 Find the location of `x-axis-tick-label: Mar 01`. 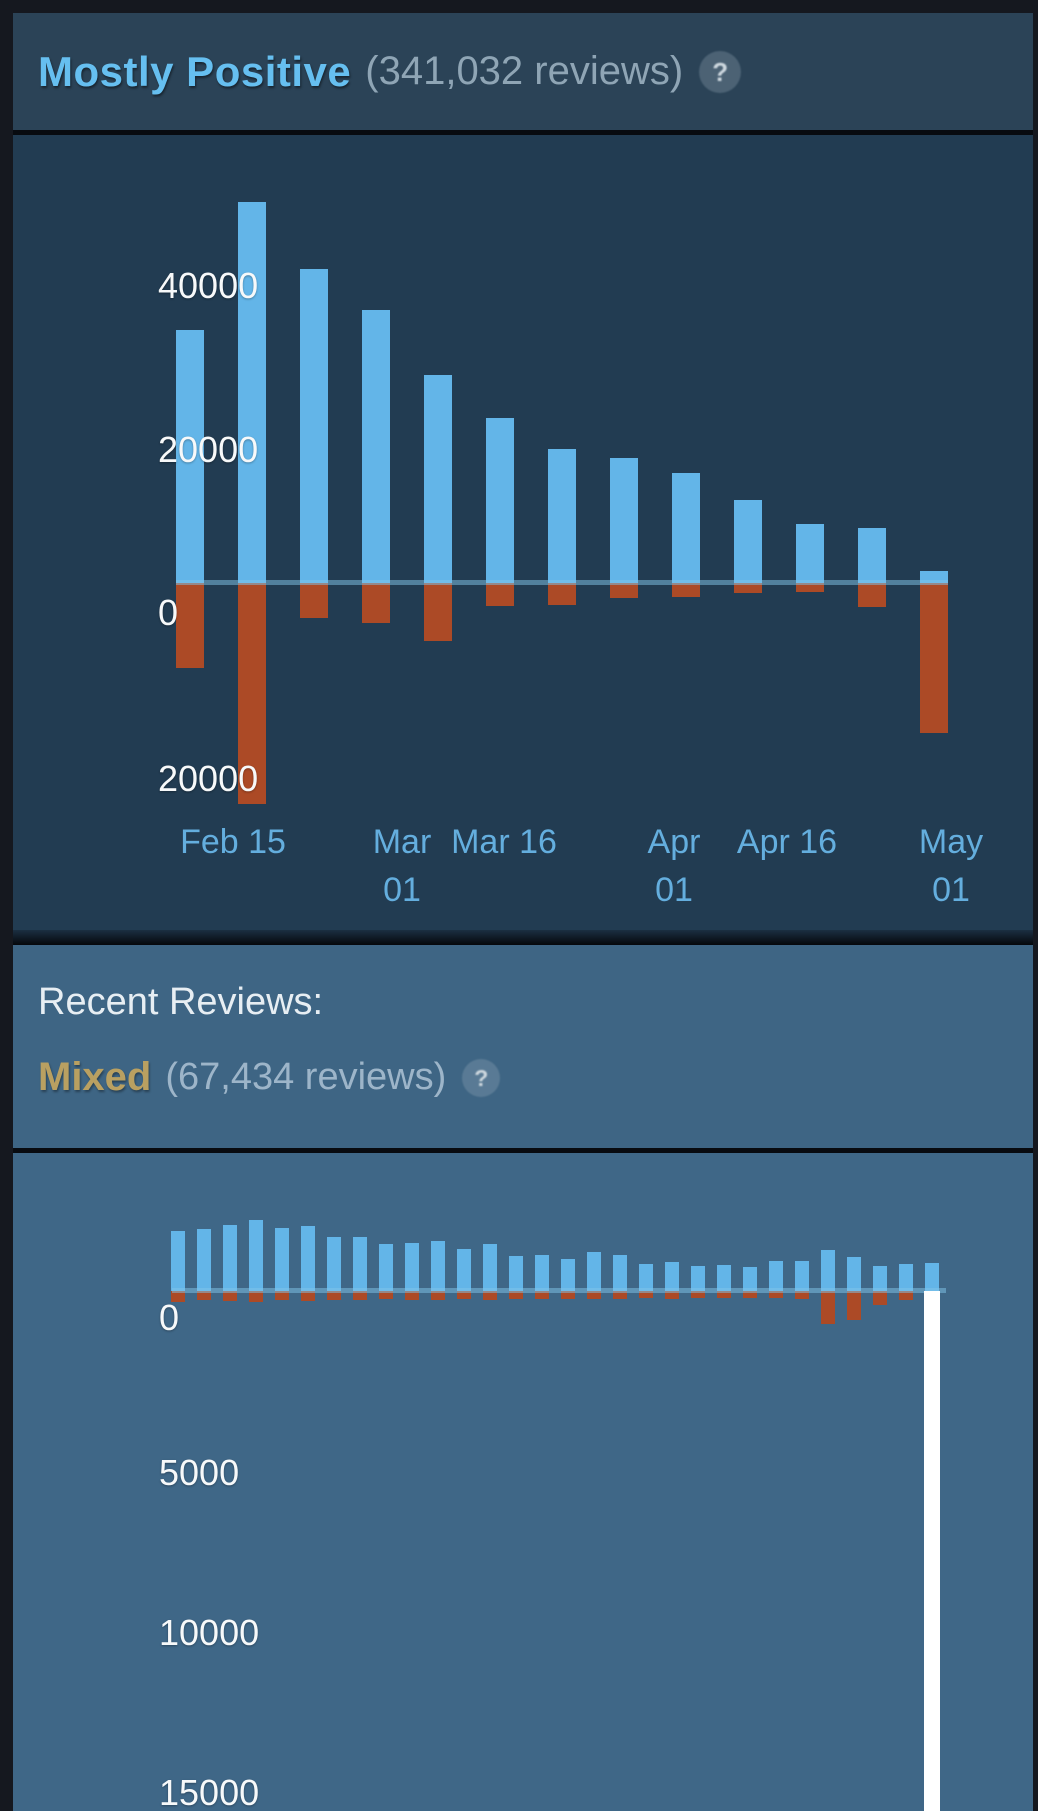

x-axis-tick-label: Mar 01 is located at coordinates (402, 866).